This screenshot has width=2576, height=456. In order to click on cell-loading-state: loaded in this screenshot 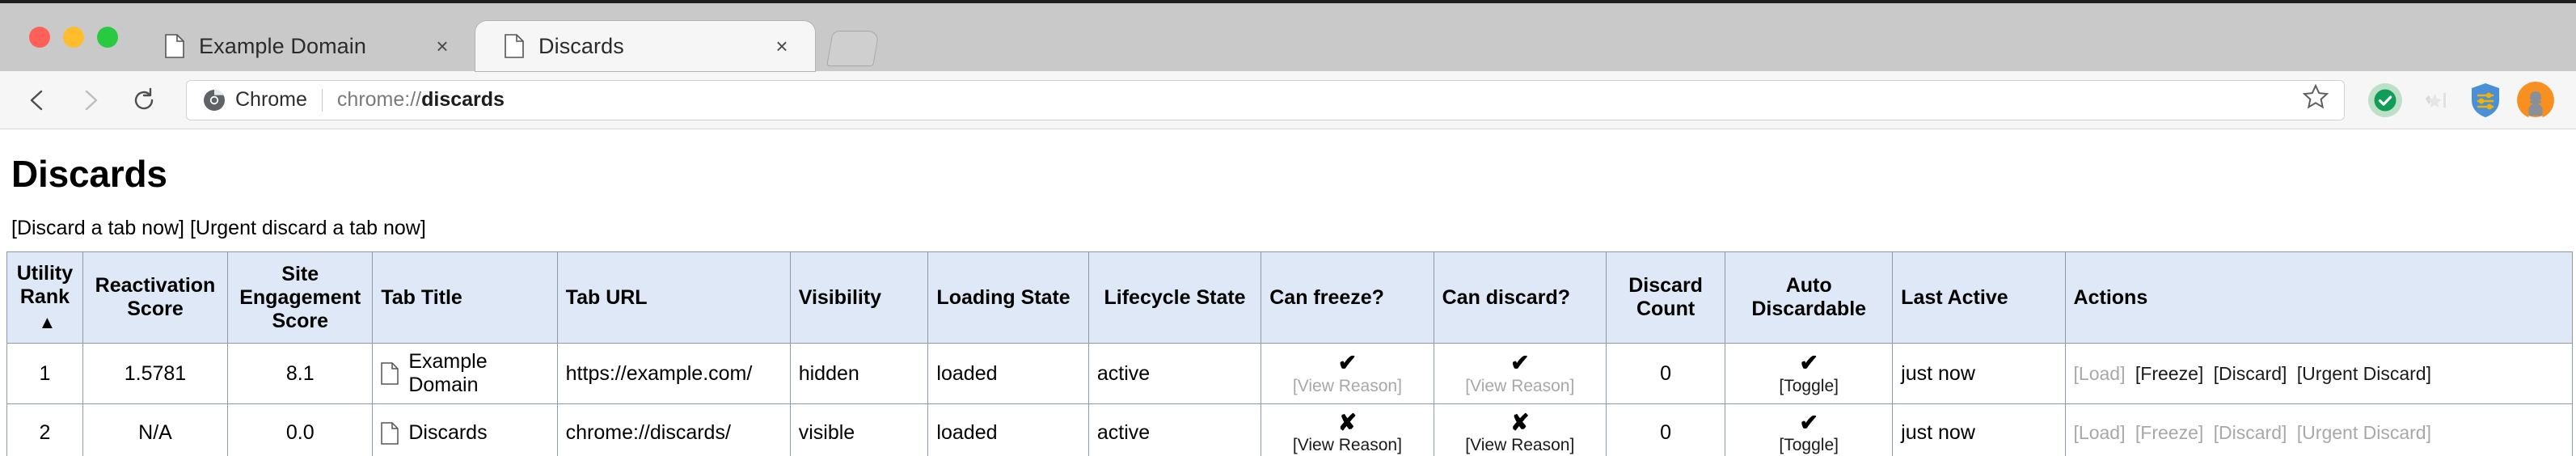, I will do `click(1008, 373)`.